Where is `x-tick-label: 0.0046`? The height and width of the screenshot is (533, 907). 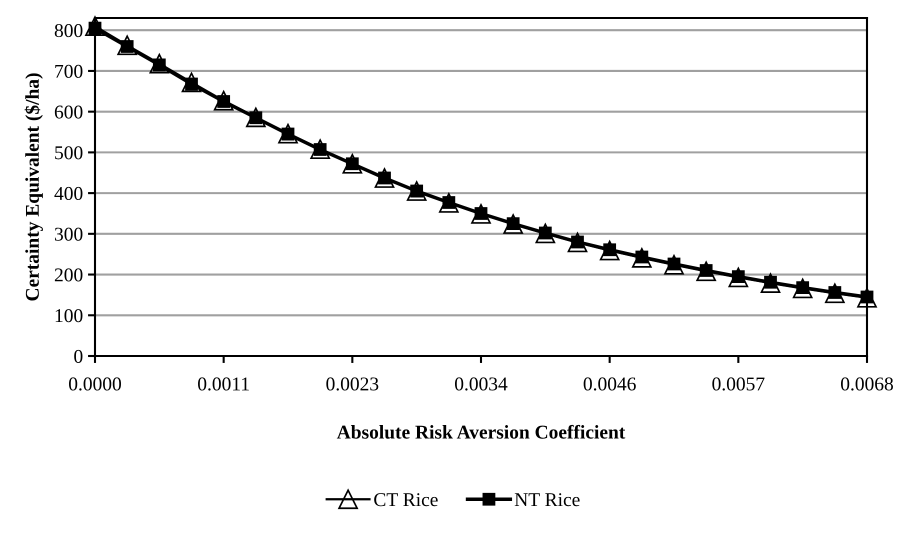
x-tick-label: 0.0046 is located at coordinates (610, 384).